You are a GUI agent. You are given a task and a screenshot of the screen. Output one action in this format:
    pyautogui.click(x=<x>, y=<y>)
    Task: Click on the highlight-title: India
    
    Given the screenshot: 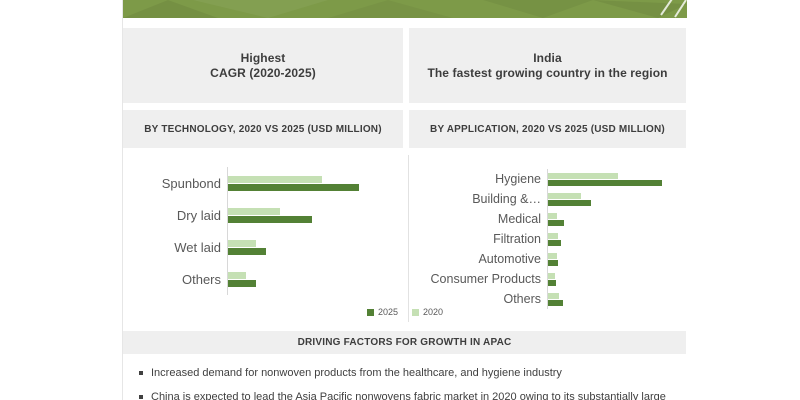 What is the action you would take?
    pyautogui.click(x=547, y=57)
    